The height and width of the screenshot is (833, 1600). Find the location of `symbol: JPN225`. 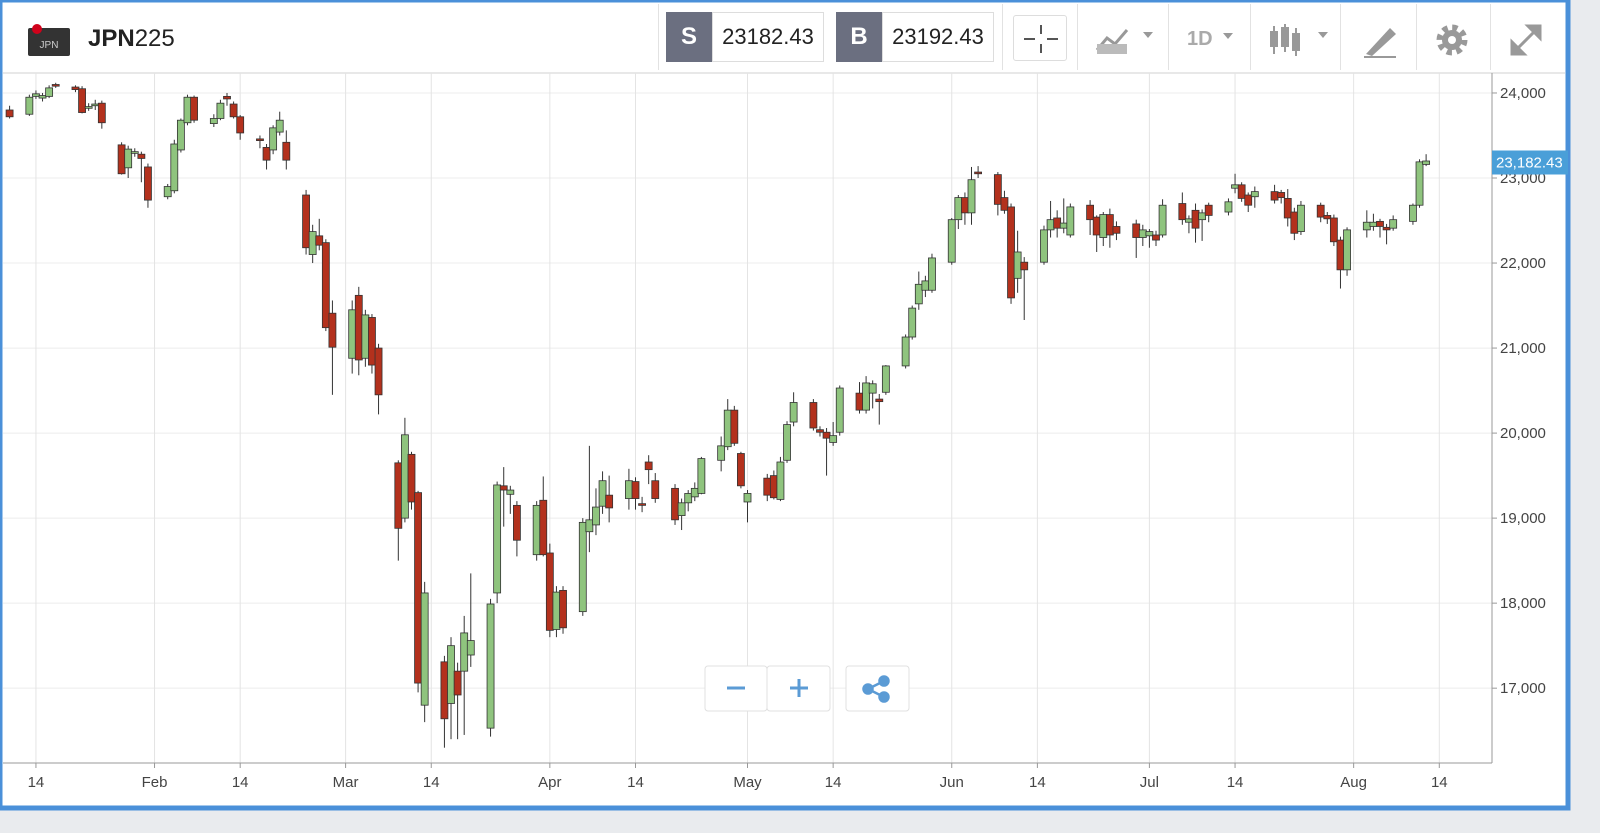

symbol: JPN225 is located at coordinates (131, 39).